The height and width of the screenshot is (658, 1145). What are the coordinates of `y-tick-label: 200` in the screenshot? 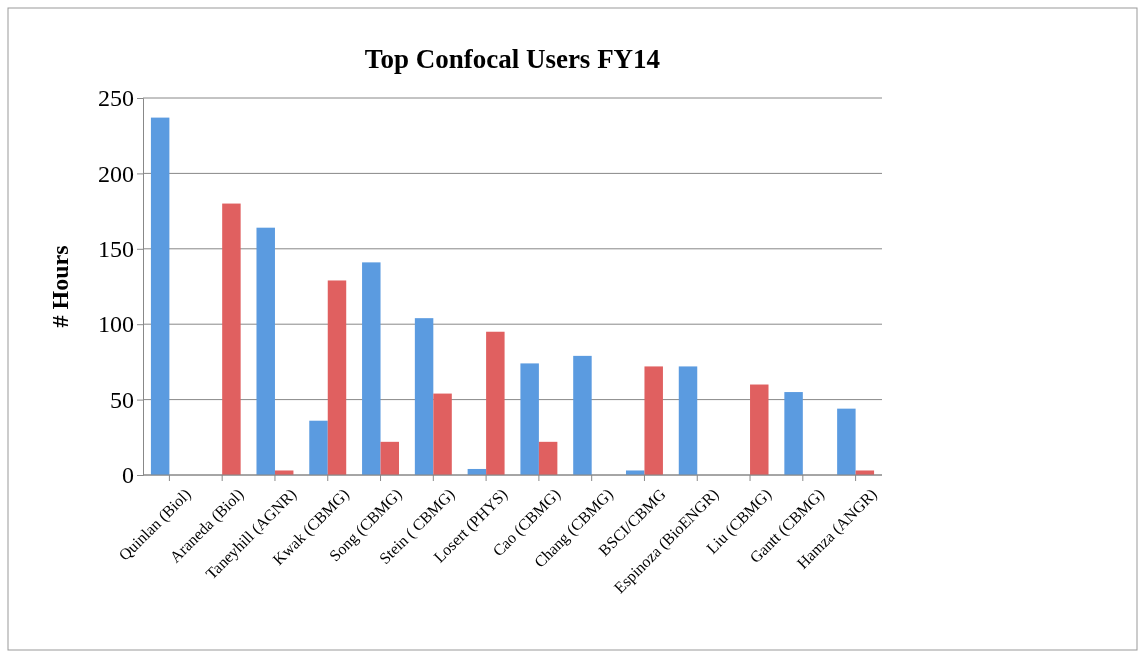 It's located at (116, 173).